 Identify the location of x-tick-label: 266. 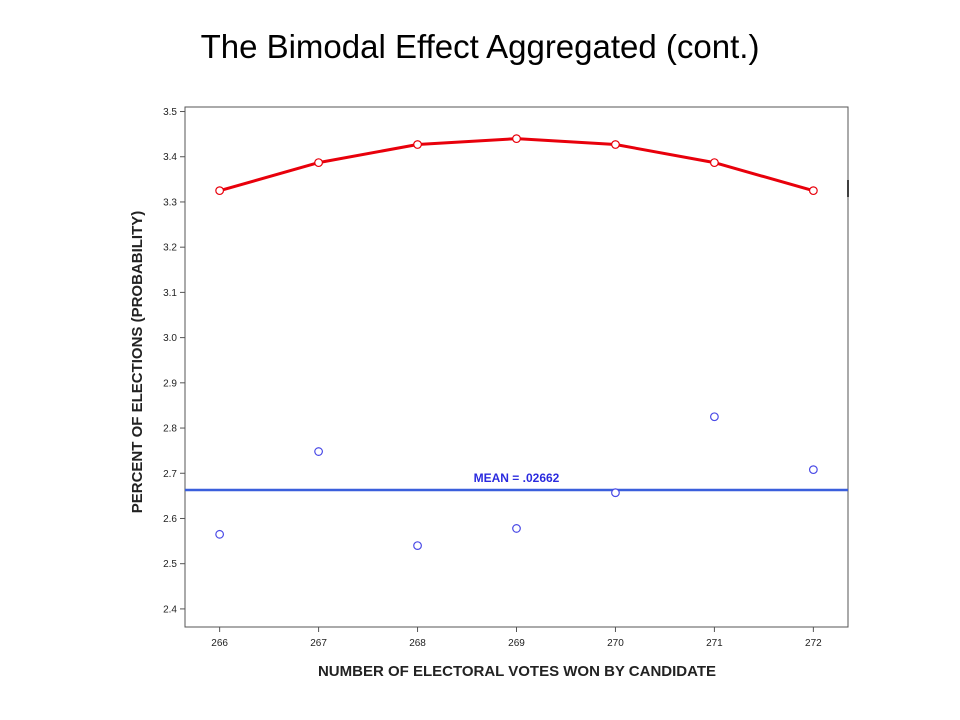
(219, 643).